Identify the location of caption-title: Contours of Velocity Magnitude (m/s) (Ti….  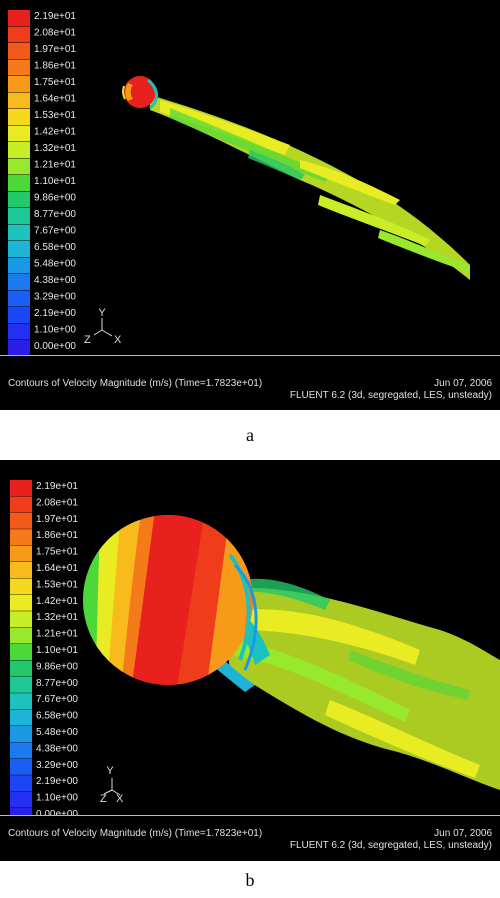
(135, 833).